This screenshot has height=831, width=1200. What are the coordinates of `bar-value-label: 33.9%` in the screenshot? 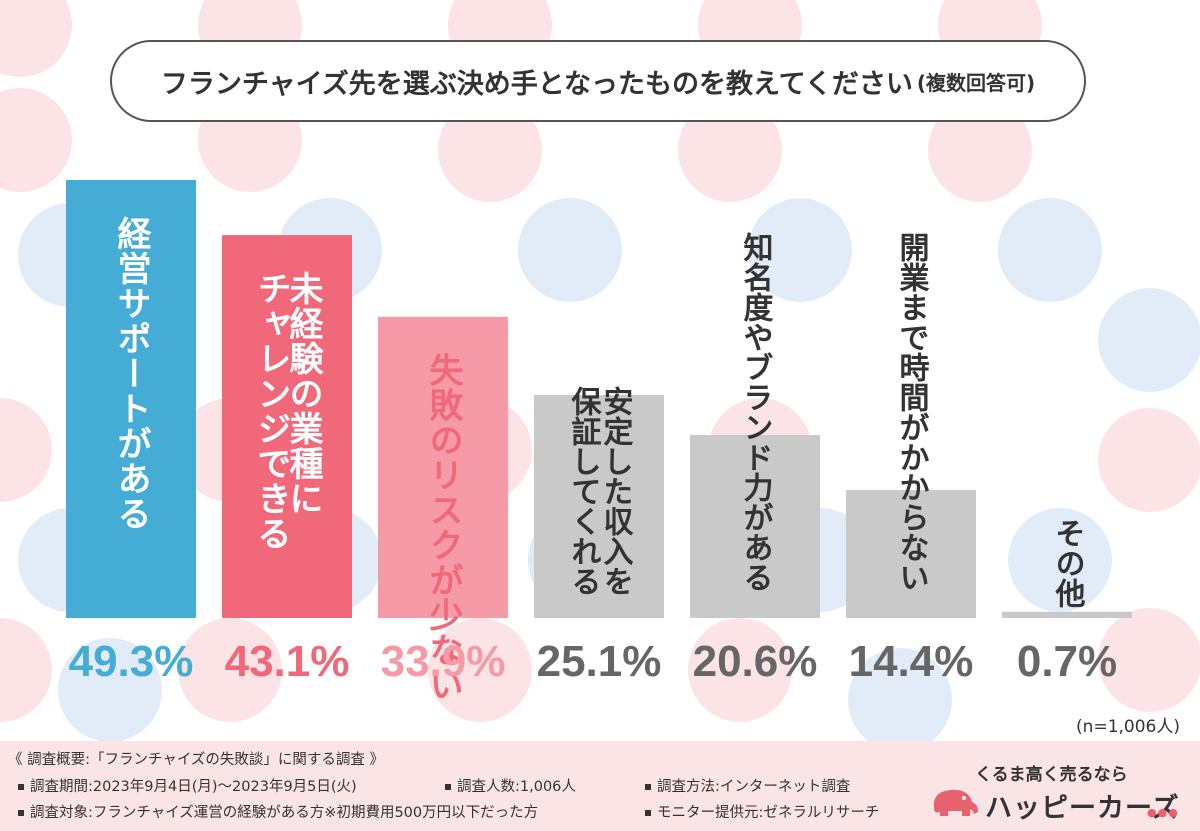 It's located at (443, 661).